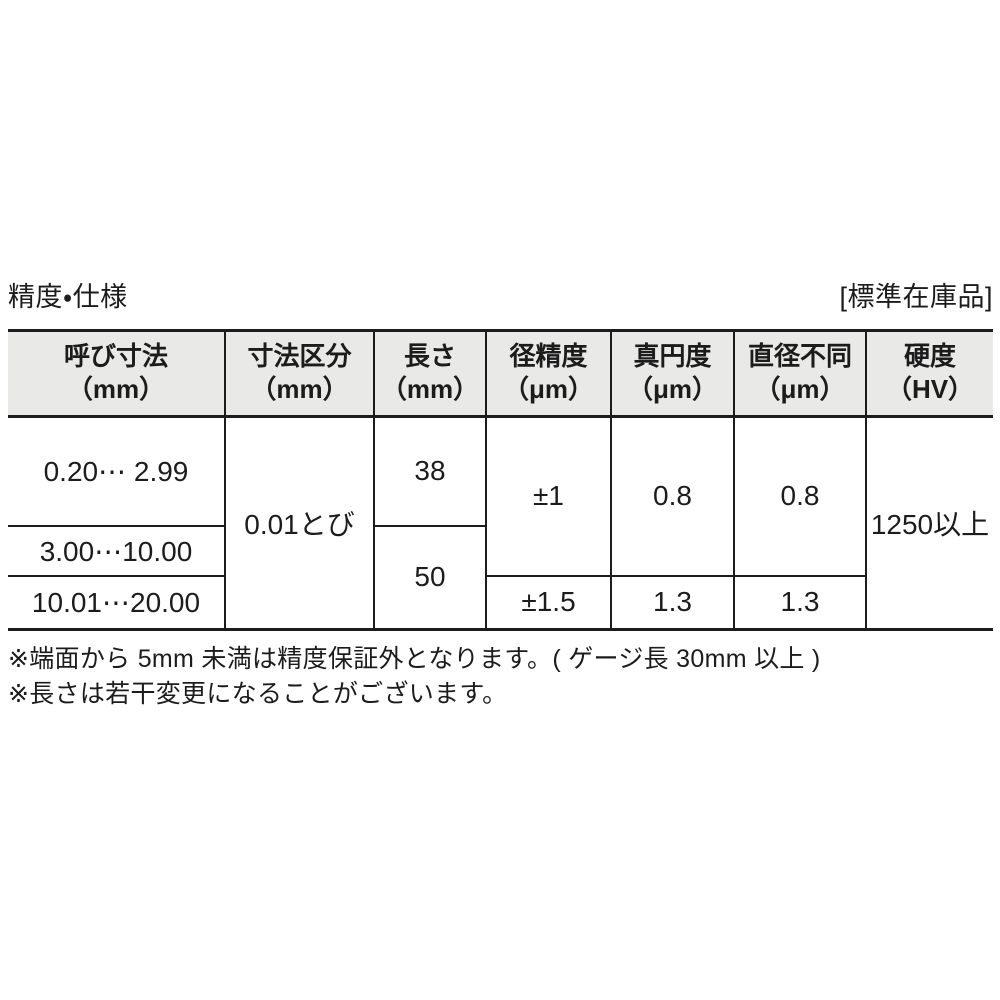 The height and width of the screenshot is (1000, 1000). Describe the element at coordinates (500, 297) in the screenshot. I see `caption-row: 精度・仕様 [標準在庫品]` at that location.